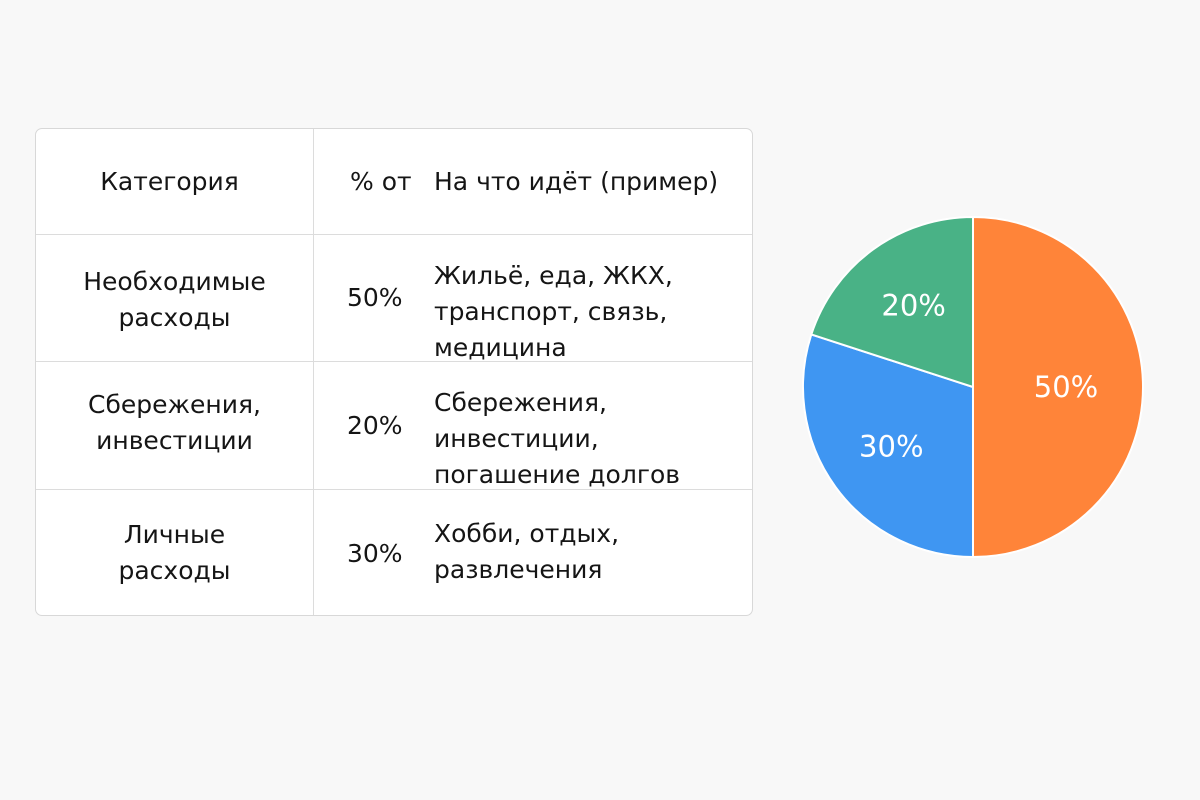 The image size is (1200, 800). What do you see at coordinates (313, 372) in the screenshot?
I see `table-column-divider` at bounding box center [313, 372].